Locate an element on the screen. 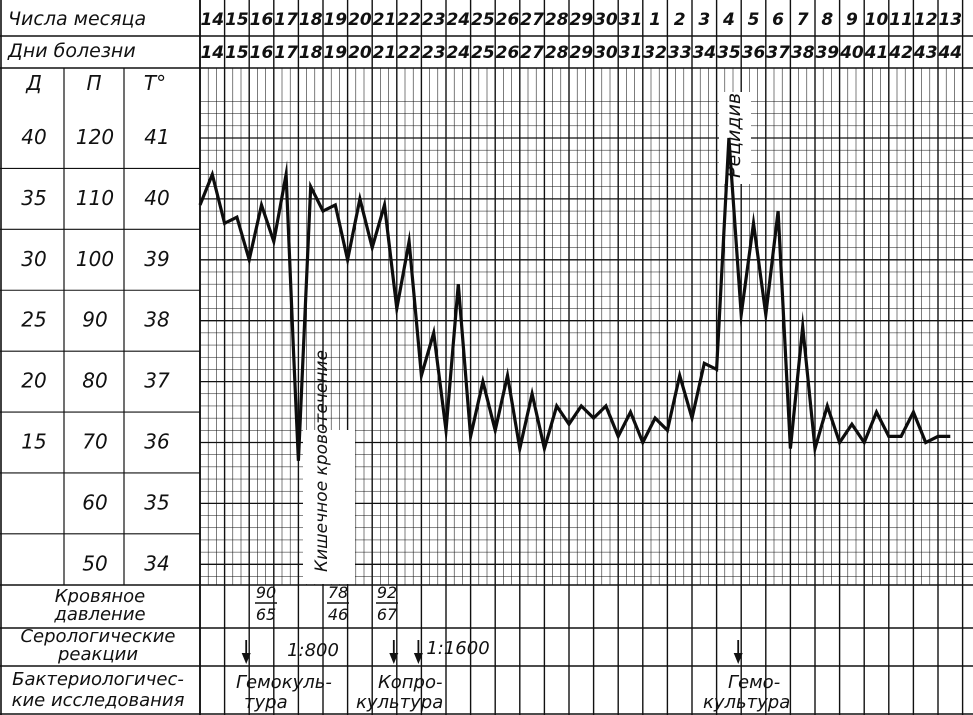 The width and height of the screenshot is (973, 715). pulse-p-tick: 70 is located at coordinates (94, 442).